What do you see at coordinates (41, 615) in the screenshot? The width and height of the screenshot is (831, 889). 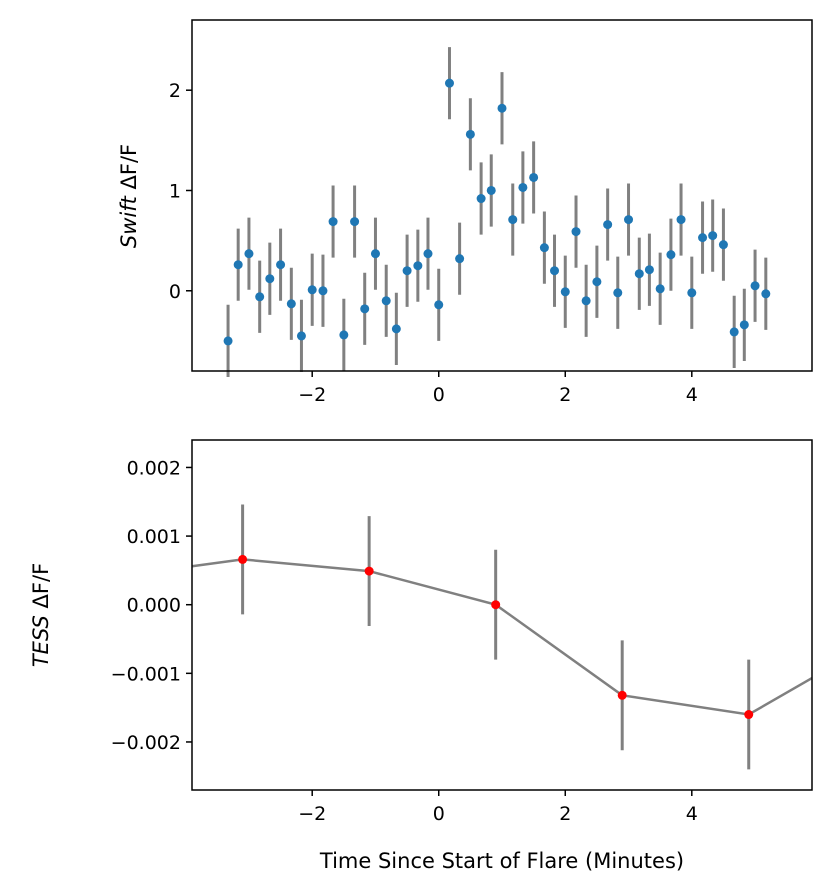 I see `tess-y-axis-label: TESS ΔF/F` at bounding box center [41, 615].